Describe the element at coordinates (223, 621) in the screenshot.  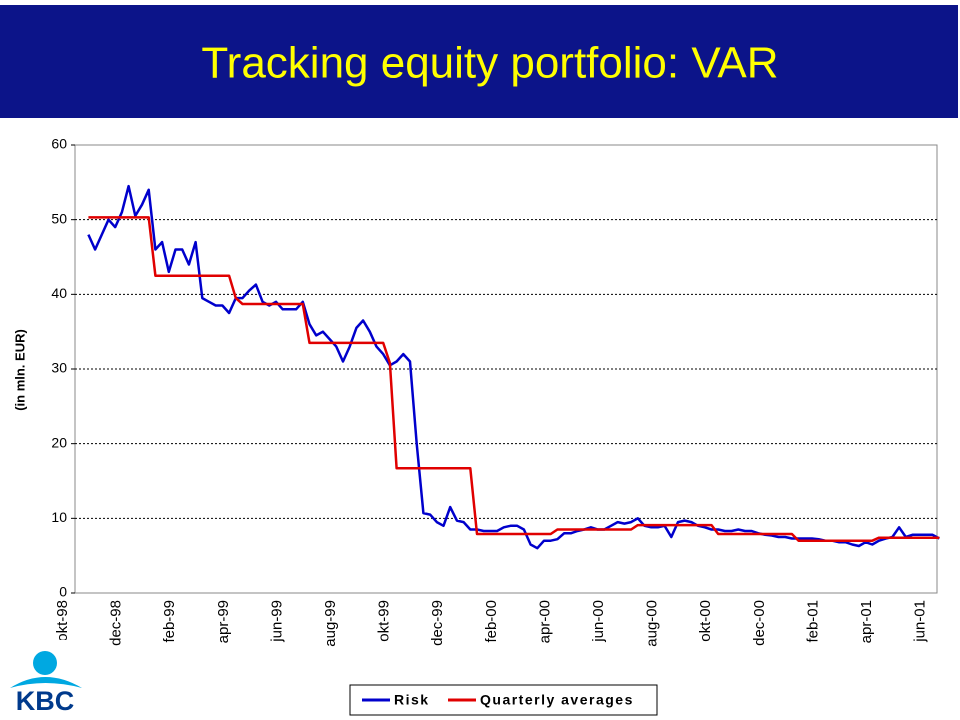
I see `x-tick-label: apr-99` at that location.